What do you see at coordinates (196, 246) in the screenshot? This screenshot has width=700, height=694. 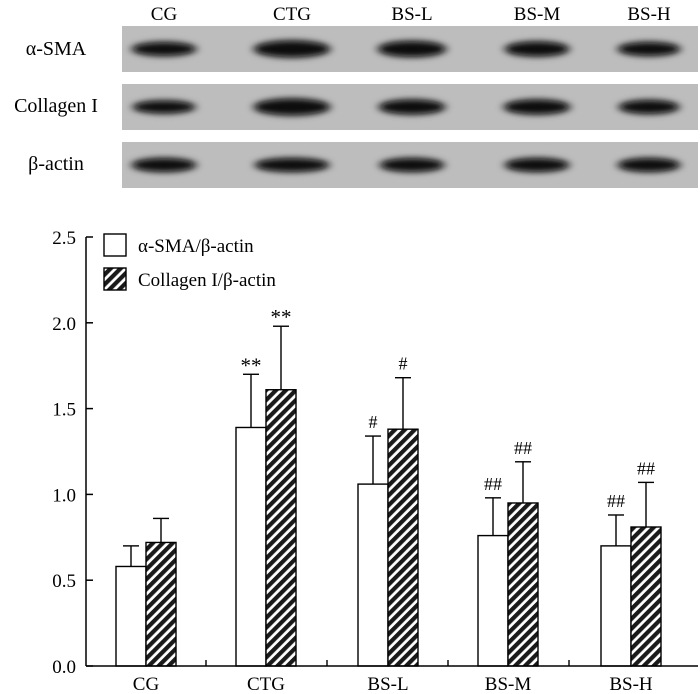 I see `legend-label: α-SMA/β-actin` at bounding box center [196, 246].